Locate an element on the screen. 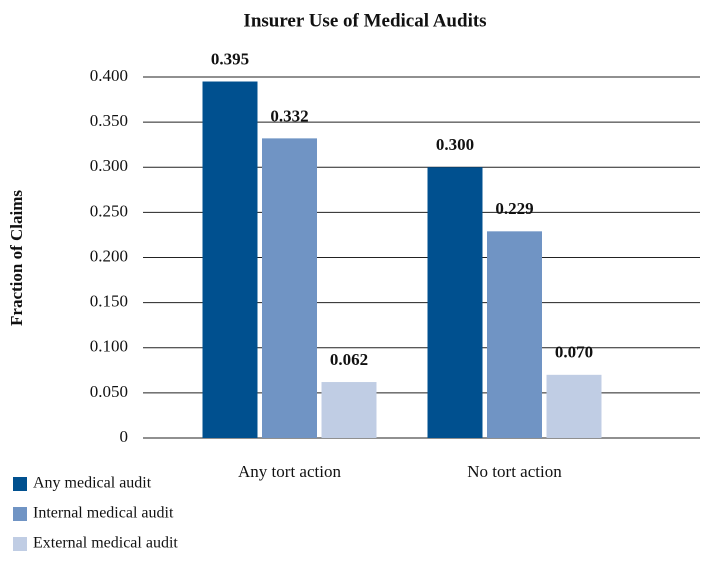 The width and height of the screenshot is (709, 581). data-label: 0.229 is located at coordinates (514, 208).